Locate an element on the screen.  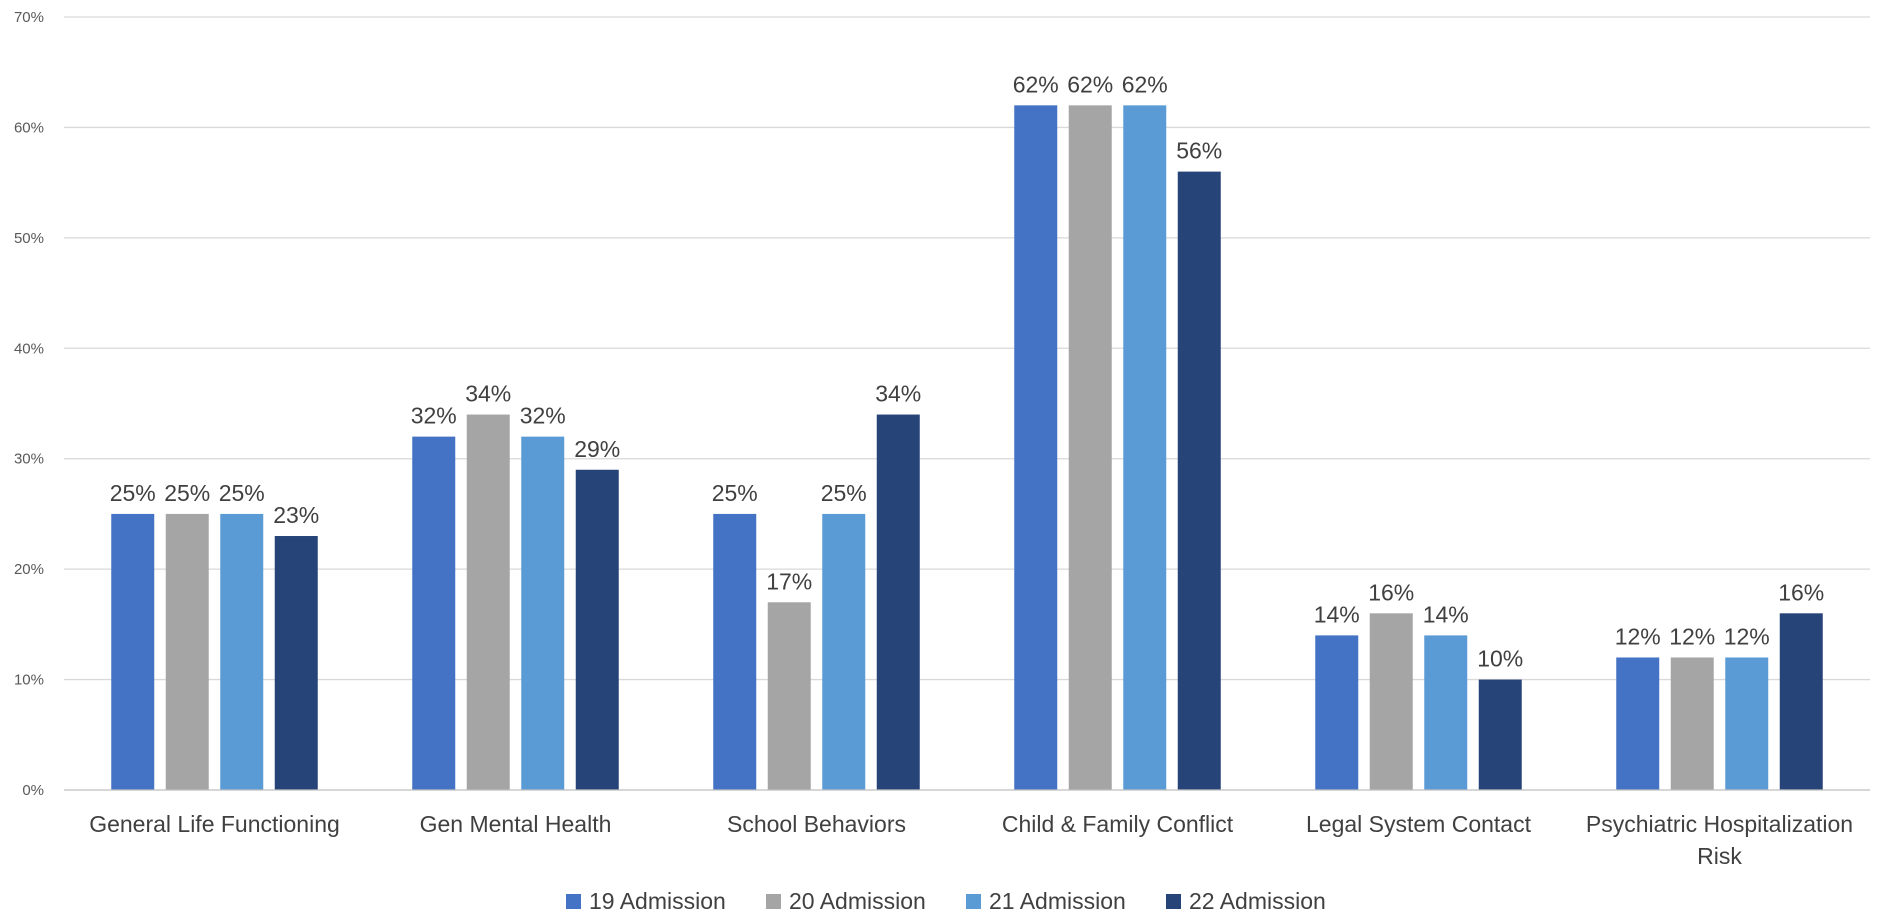
legend-label: 20 Admission is located at coordinates (857, 901).